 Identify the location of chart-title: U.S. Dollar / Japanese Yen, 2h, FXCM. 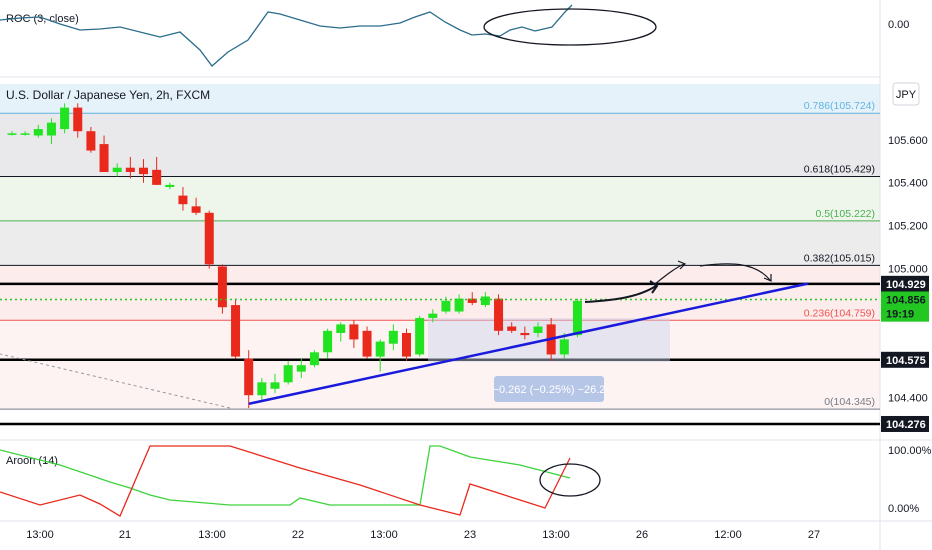
(108, 95).